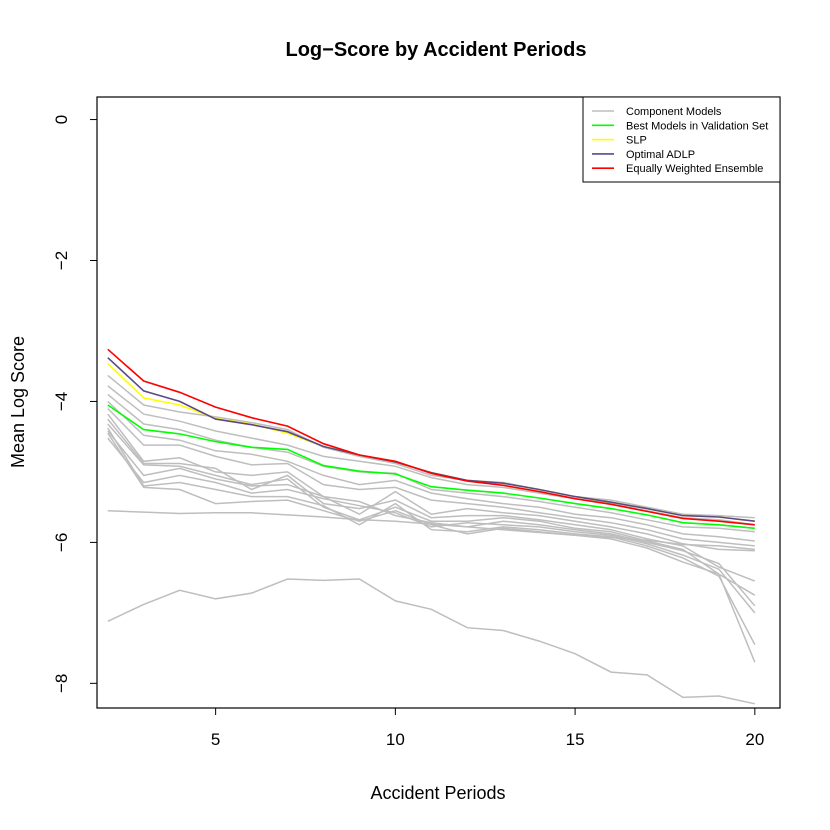  I want to click on x-tick-label: 15, so click(575, 739).